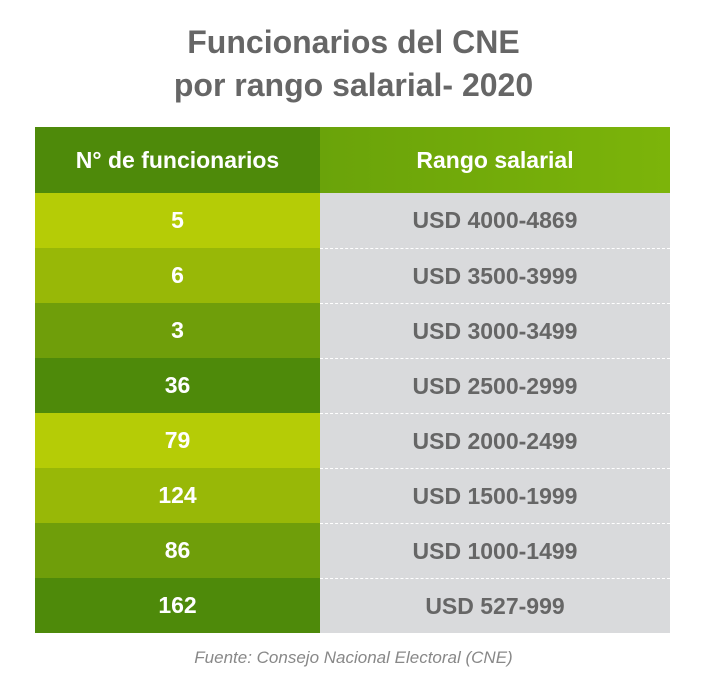 The image size is (707, 686). I want to click on table-row: 79 USD 2000-2499, so click(352, 440).